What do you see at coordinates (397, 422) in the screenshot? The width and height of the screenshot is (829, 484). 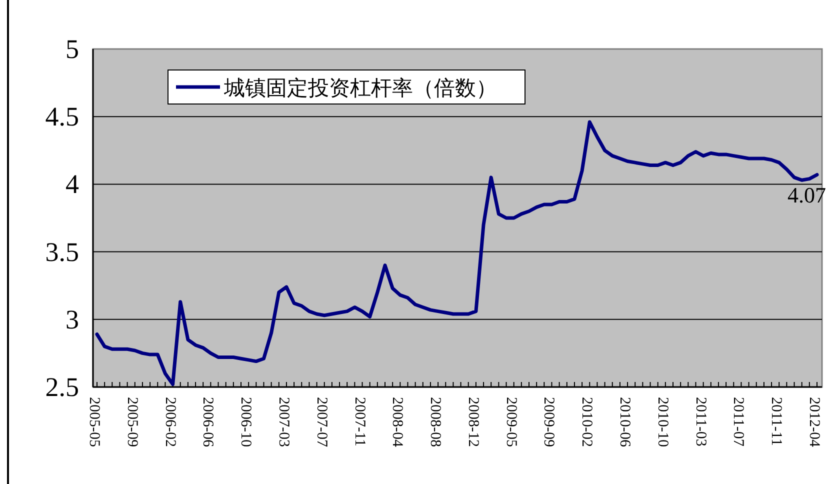 I see `x-tick-label: 2008-04` at bounding box center [397, 422].